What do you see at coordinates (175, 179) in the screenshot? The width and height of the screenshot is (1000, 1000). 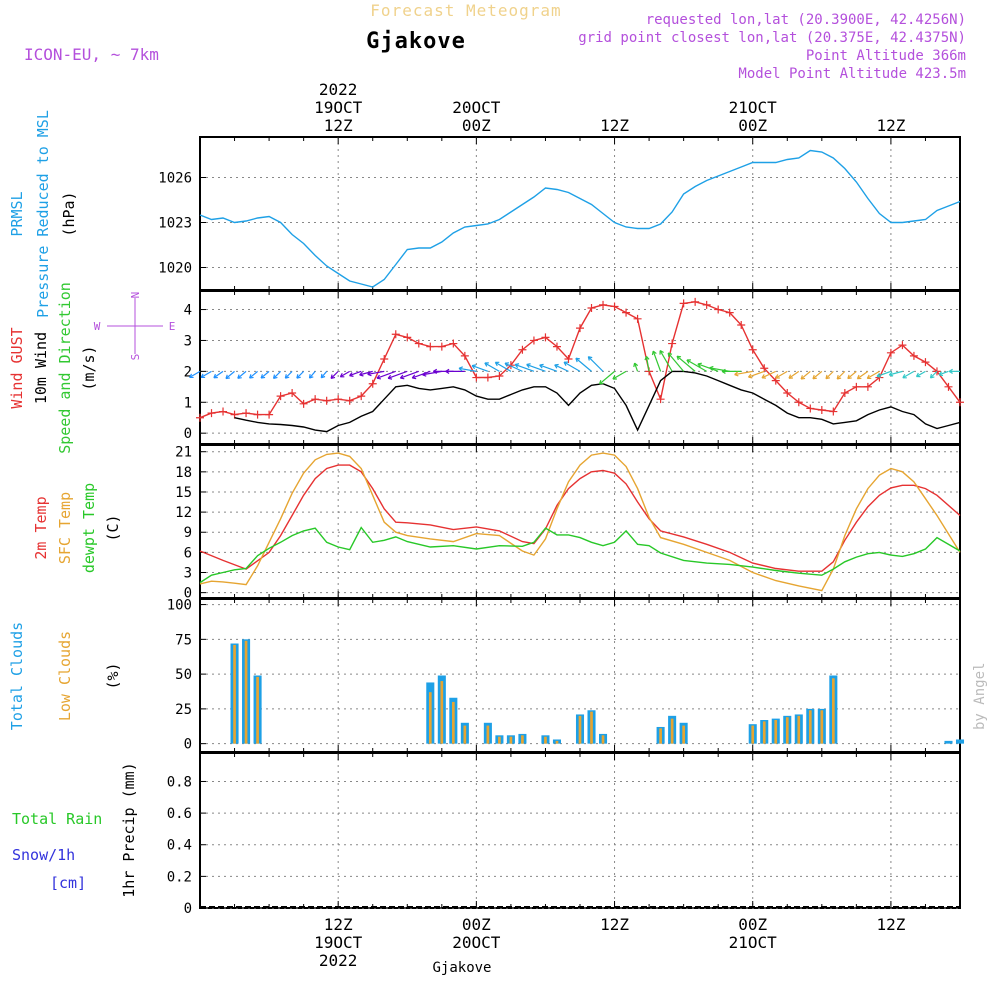 I see `y-tick-label: 1026` at bounding box center [175, 179].